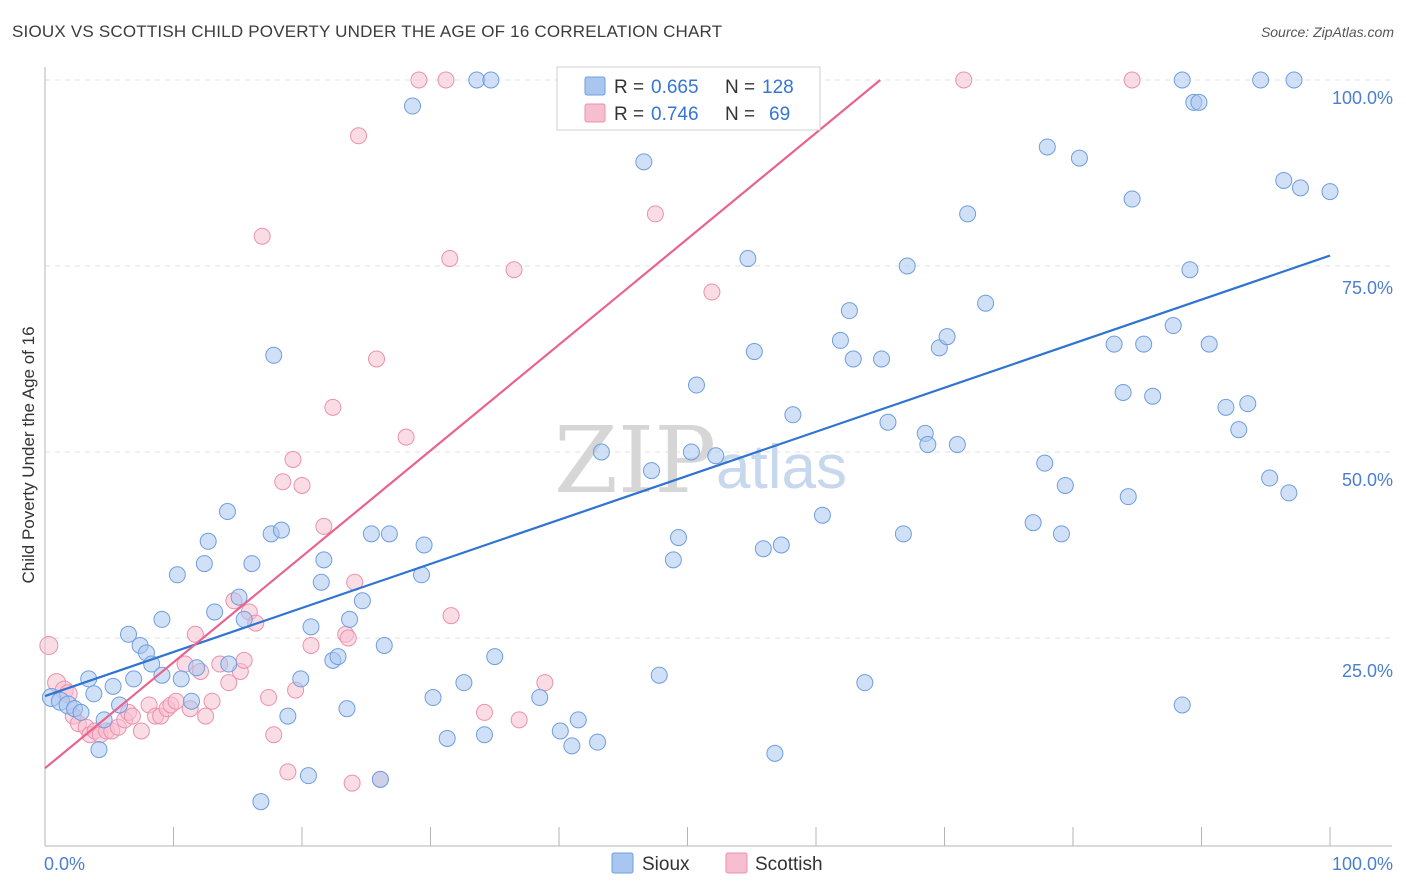 This screenshot has height=892, width=1406. Describe the element at coordinates (740, 87) in the screenshot. I see `sioux-n-label: N =` at that location.